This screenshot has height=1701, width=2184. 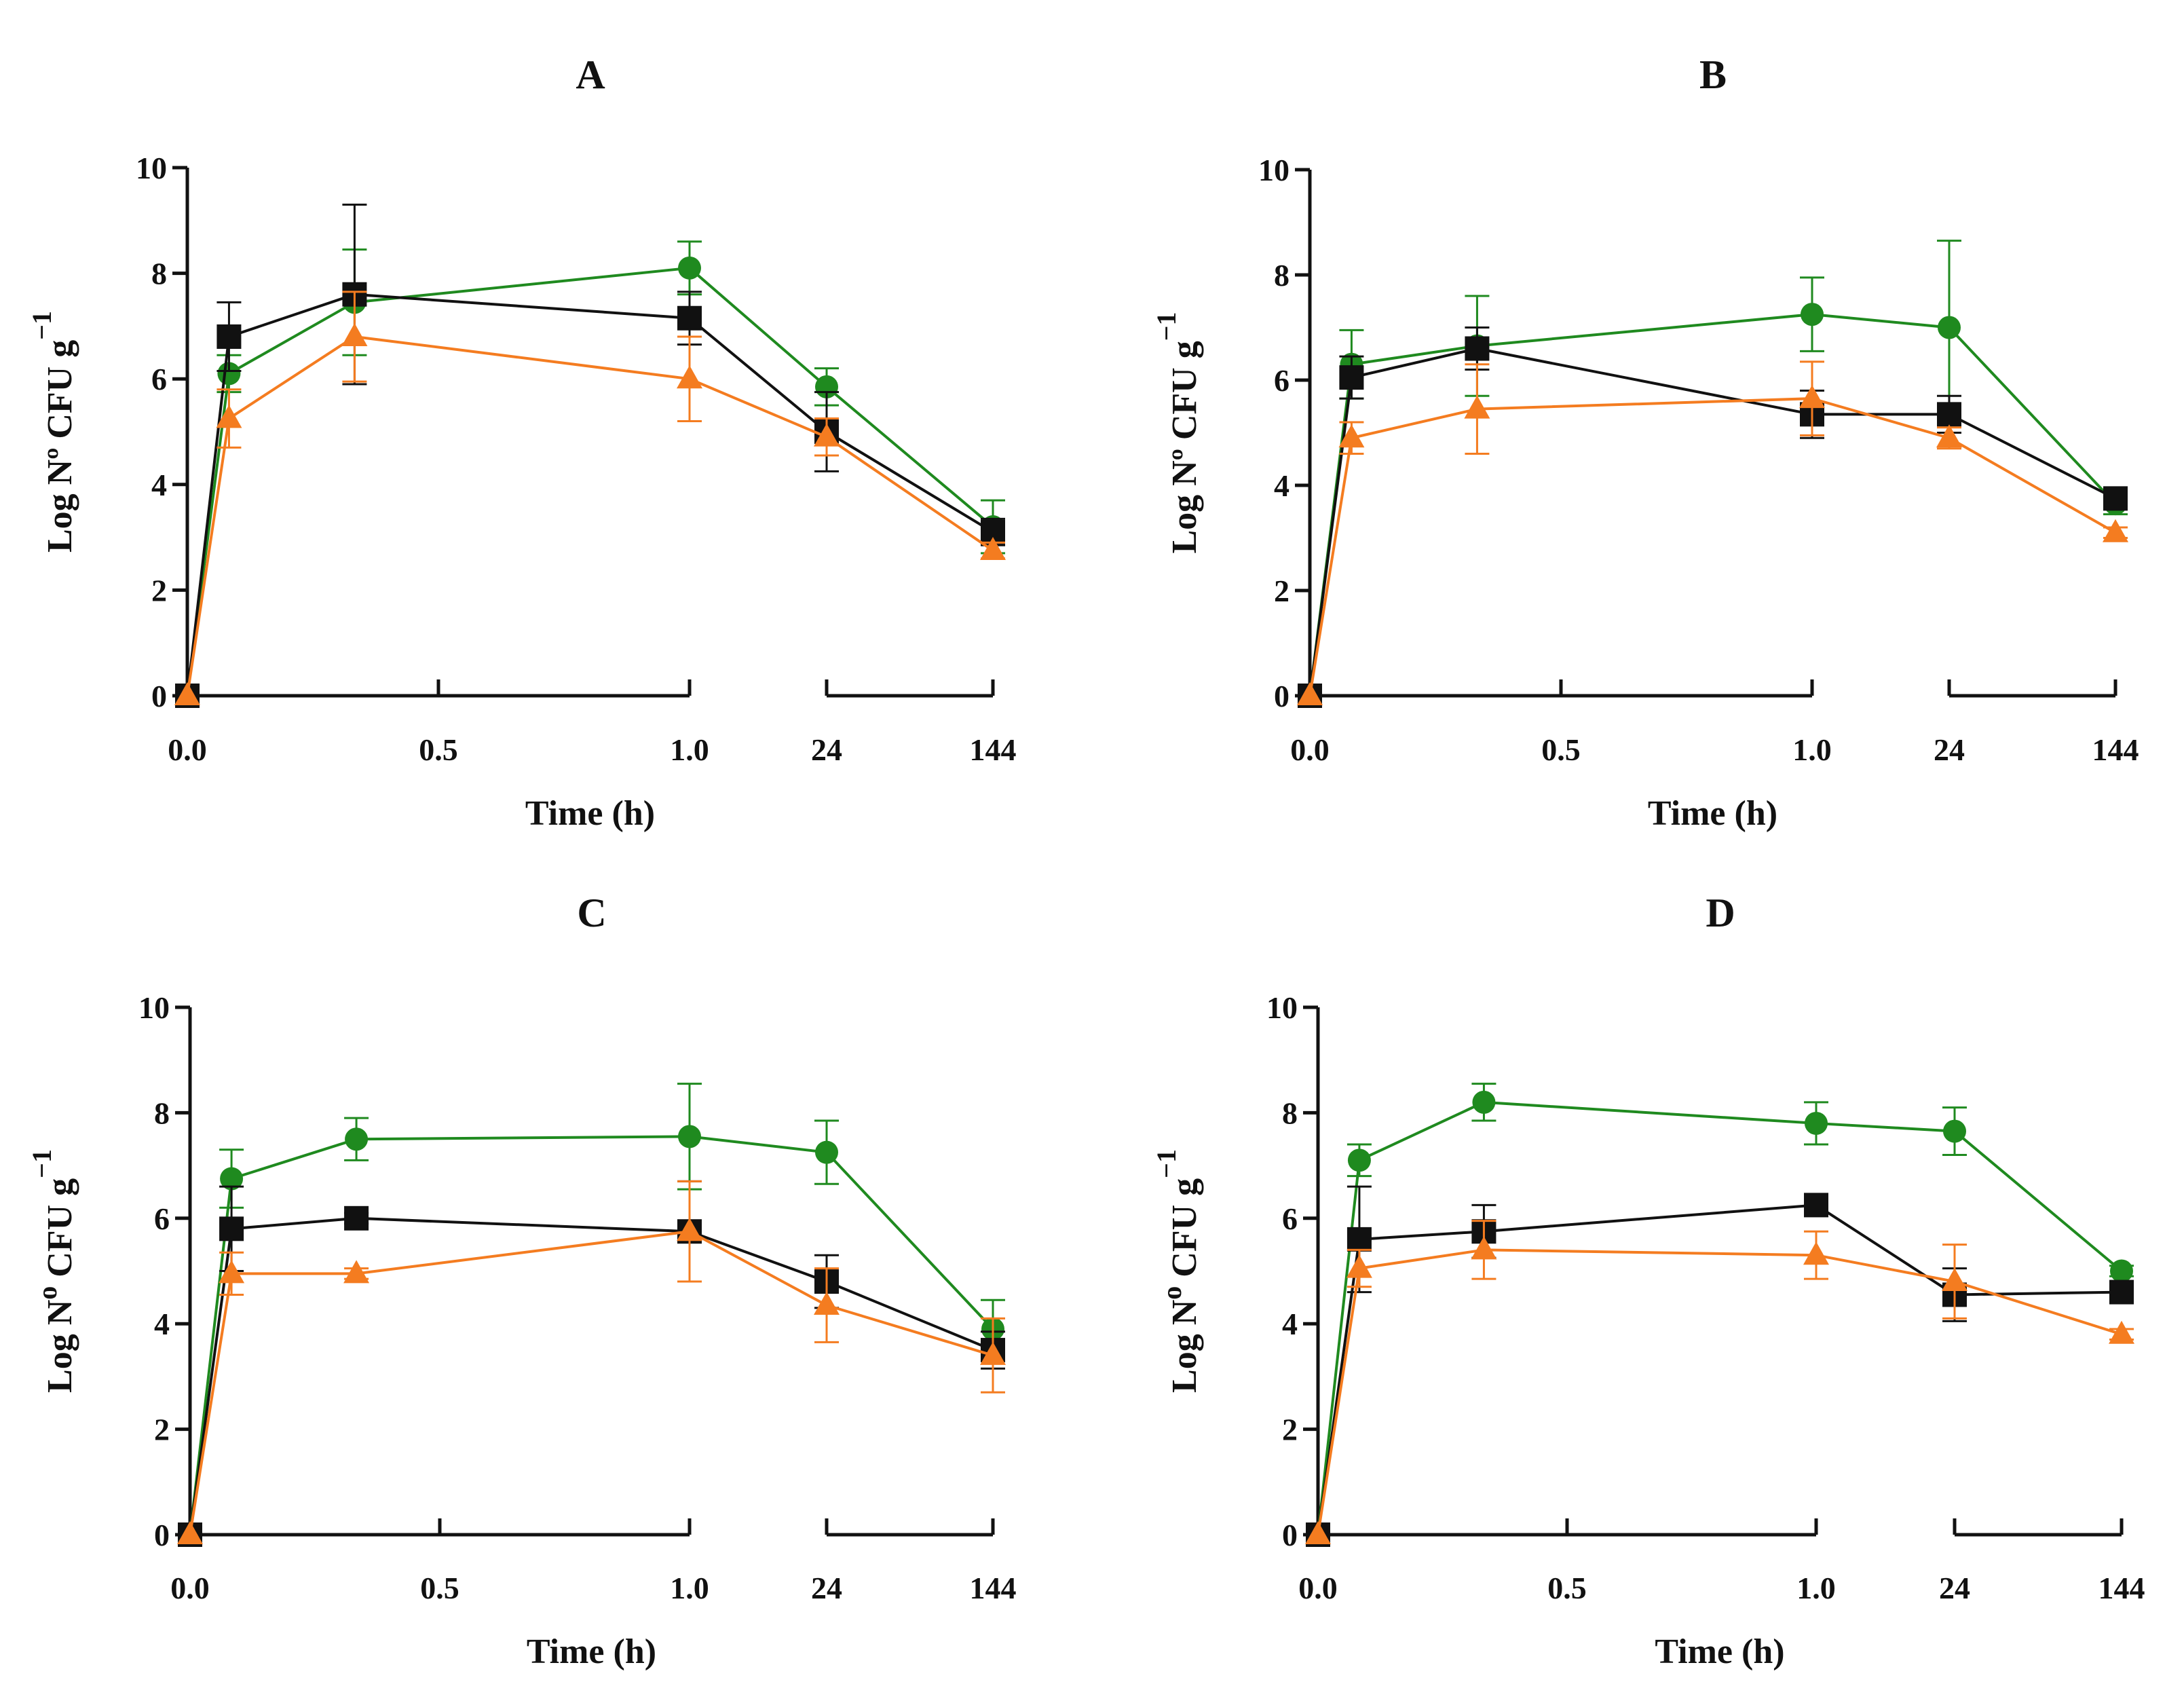 I want to click on y-axis-title-degree: o, so click(x=1171, y=1293).